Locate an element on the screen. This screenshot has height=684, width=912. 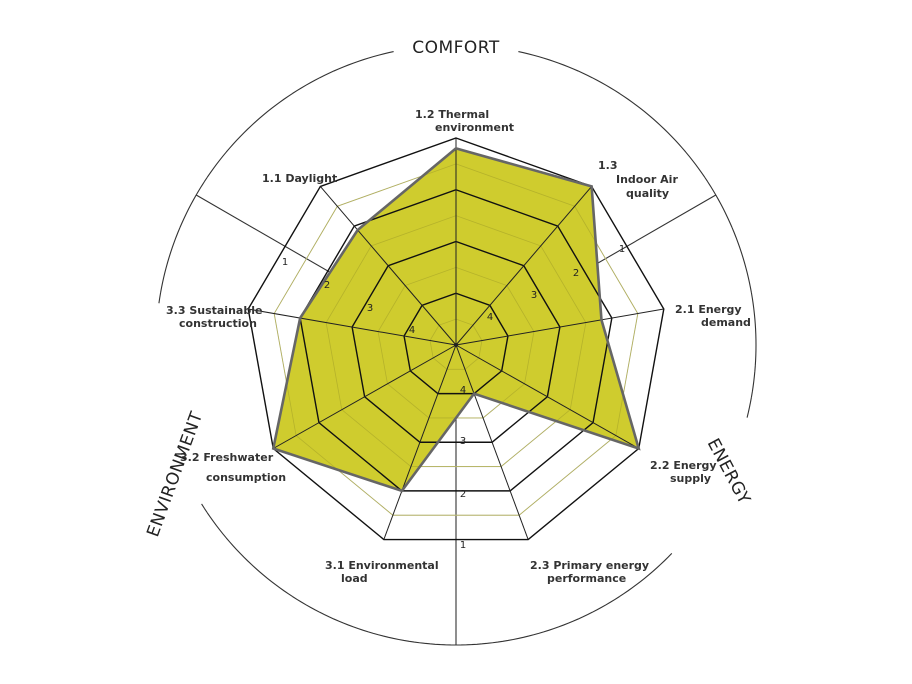
axis-label-1-3: 1.3 Indoor Air quality is located at coordinates (638, 179).